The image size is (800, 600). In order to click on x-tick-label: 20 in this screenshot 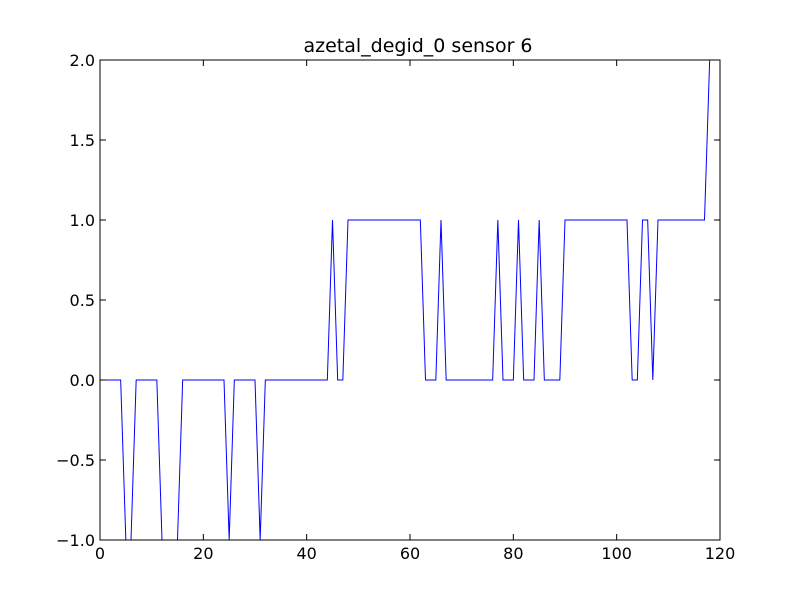, I will do `click(203, 553)`.